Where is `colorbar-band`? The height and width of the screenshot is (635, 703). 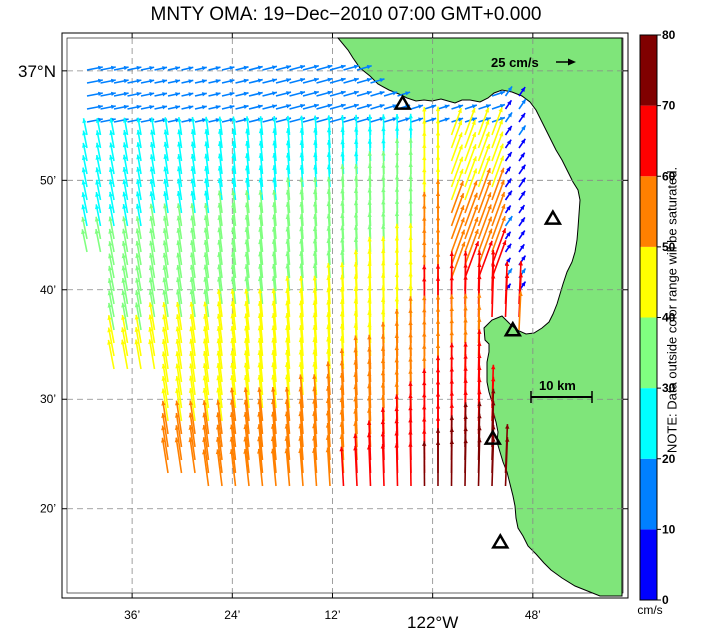
colorbar-band is located at coordinates (648, 282).